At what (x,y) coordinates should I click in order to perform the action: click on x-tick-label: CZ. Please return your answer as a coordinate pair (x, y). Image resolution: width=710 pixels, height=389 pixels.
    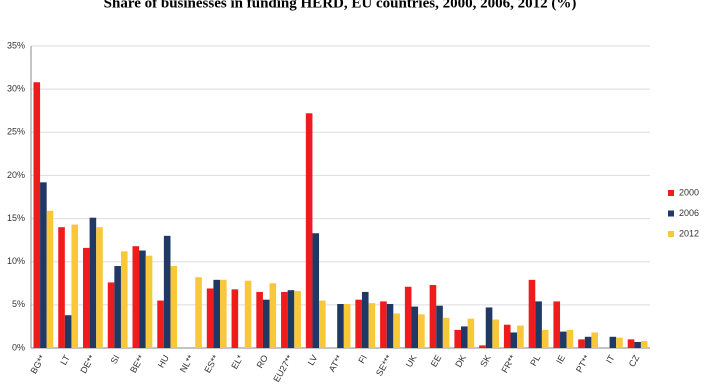
    Looking at the image, I should click on (634, 361).